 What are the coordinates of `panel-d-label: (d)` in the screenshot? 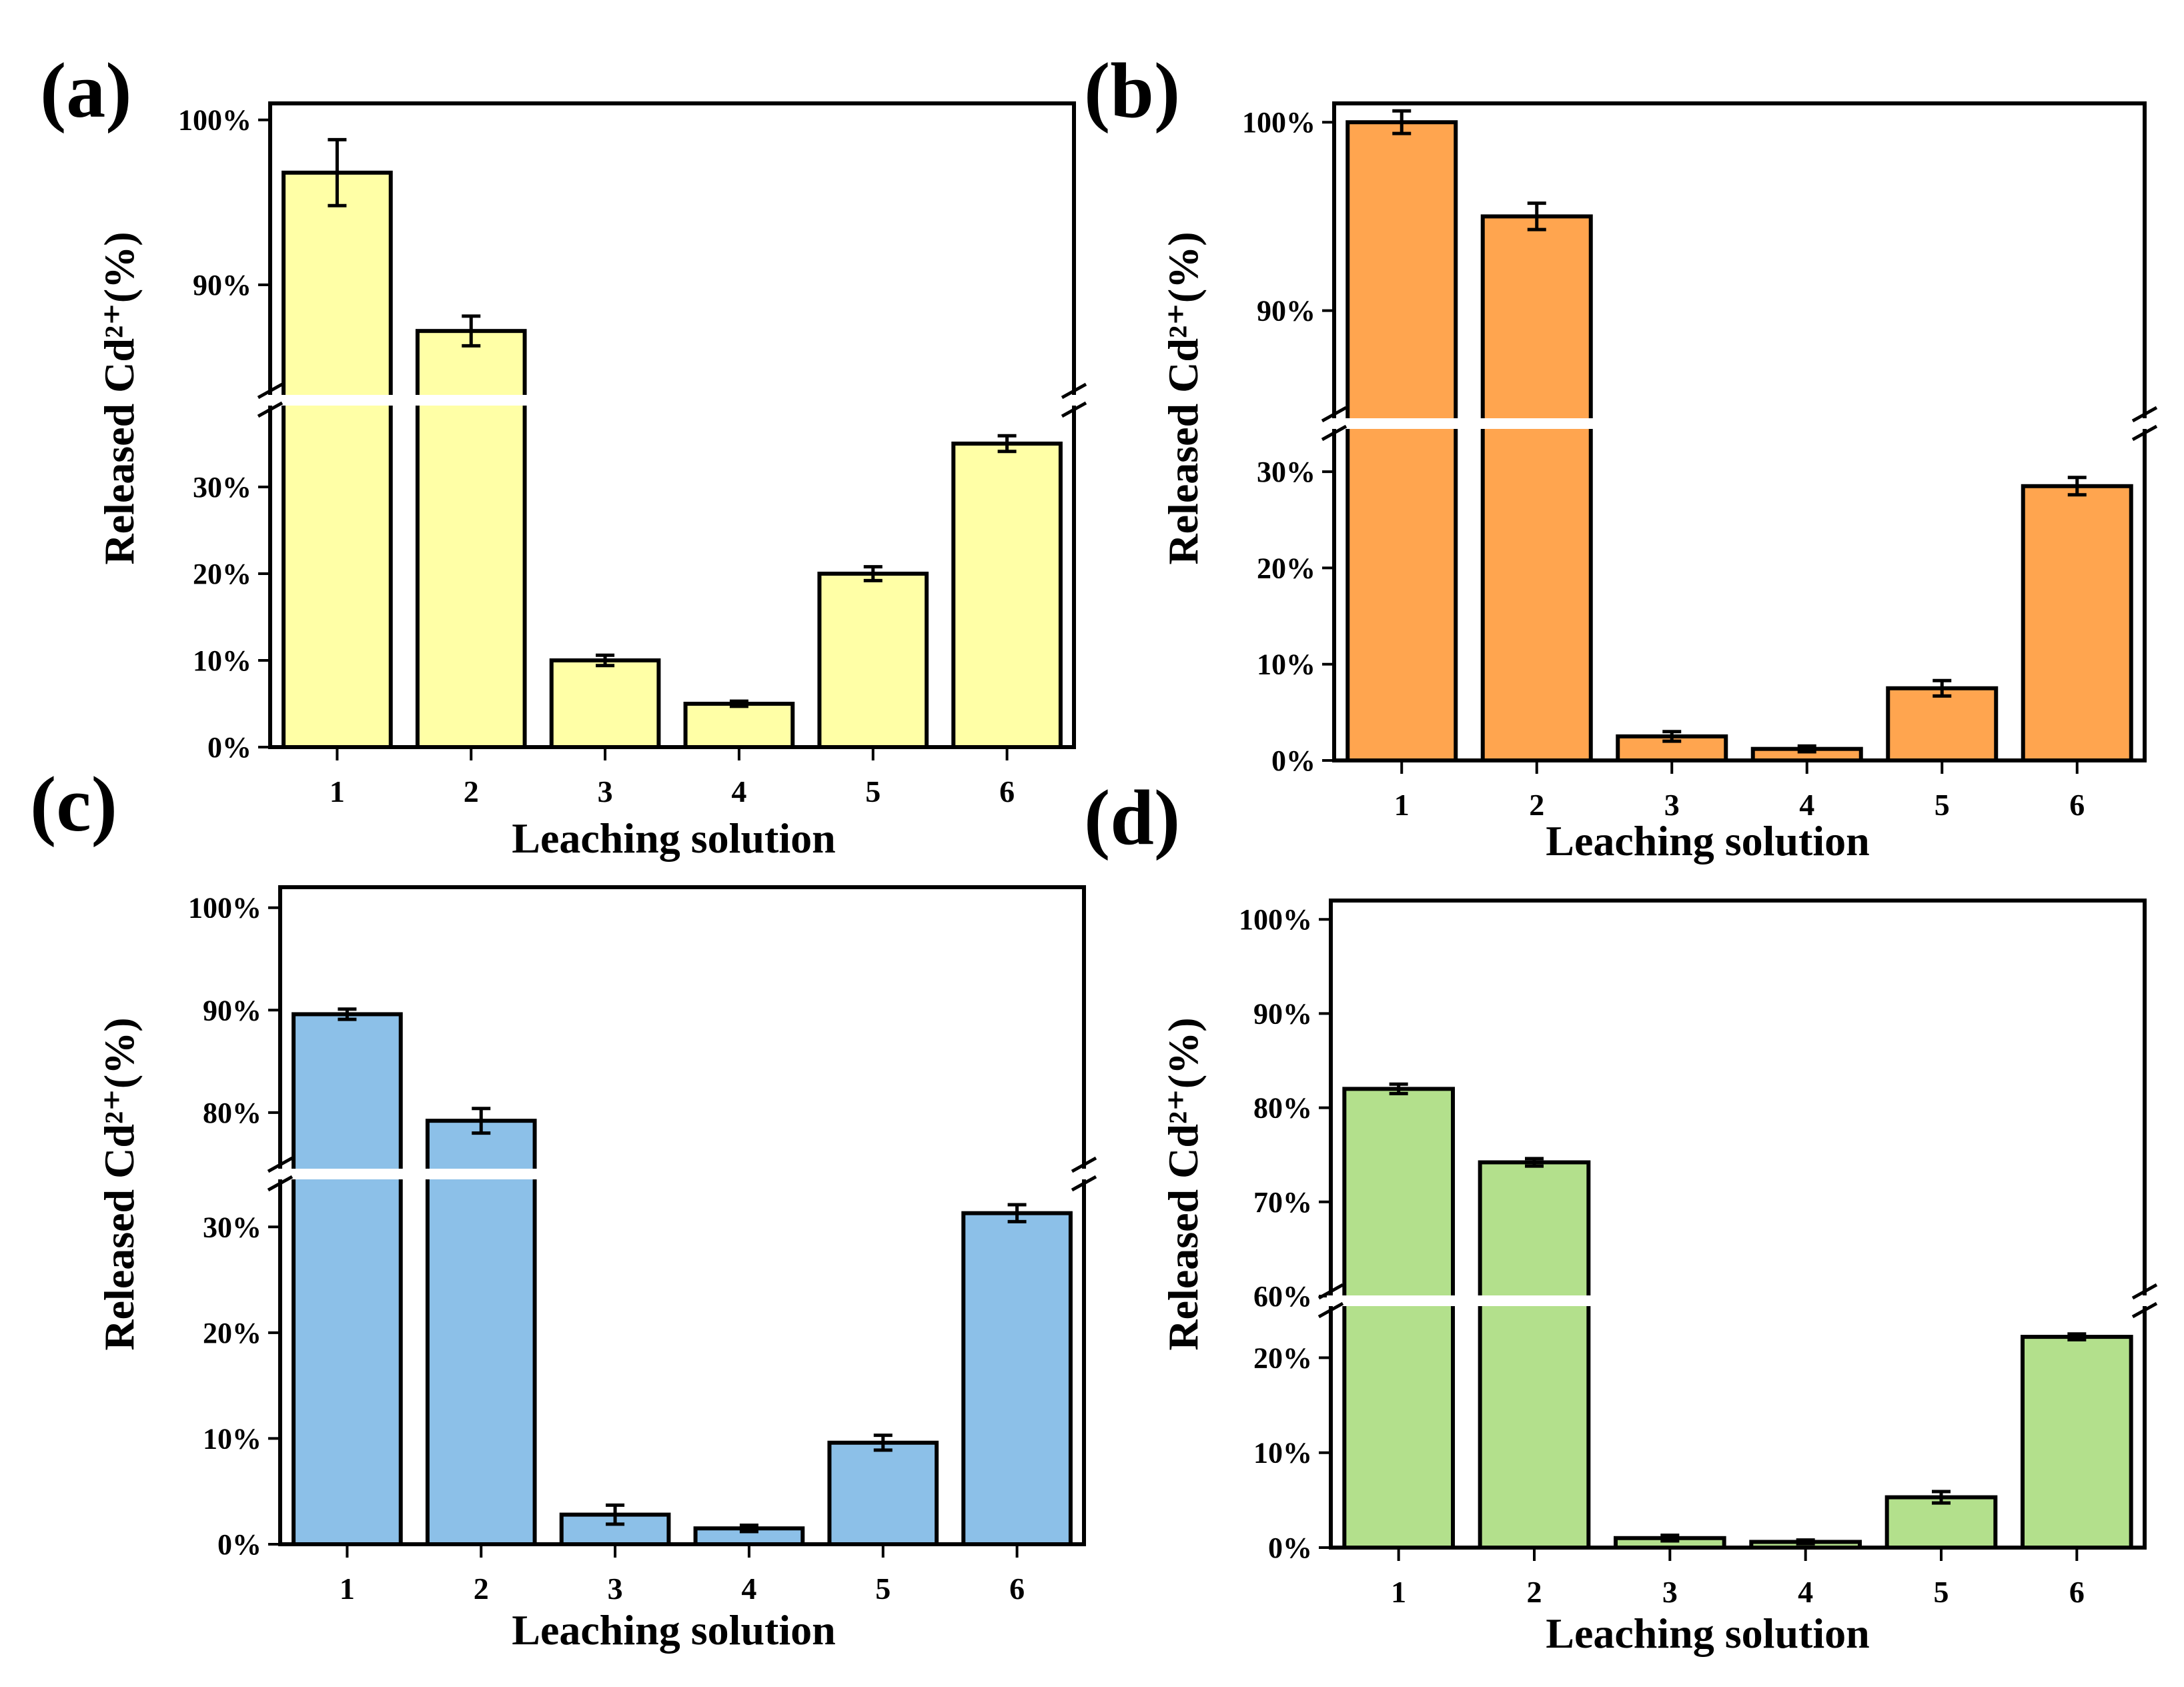 It's located at (1132, 817).